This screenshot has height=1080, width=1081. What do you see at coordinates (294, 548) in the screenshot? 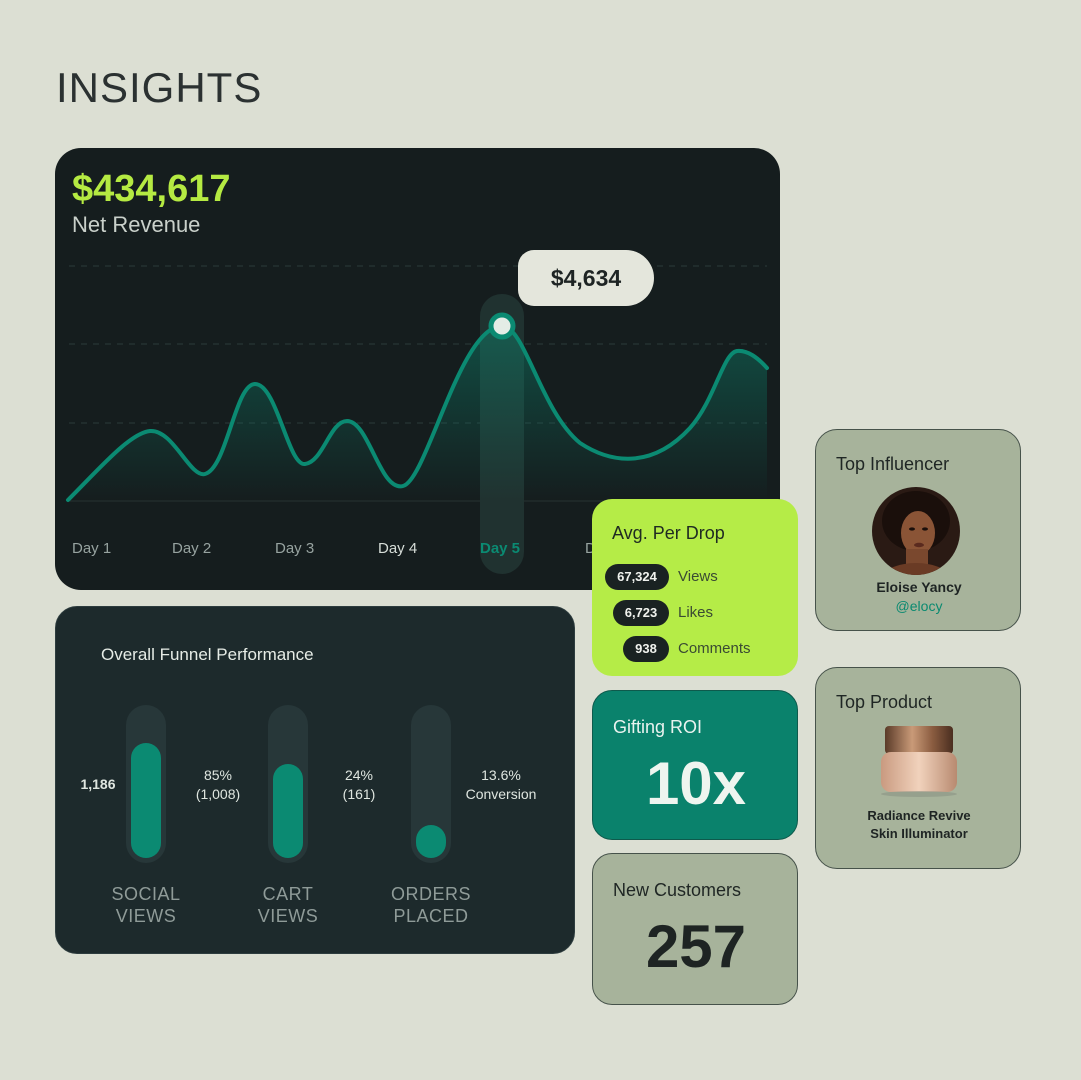
I see `x-tick-label: Day 3` at bounding box center [294, 548].